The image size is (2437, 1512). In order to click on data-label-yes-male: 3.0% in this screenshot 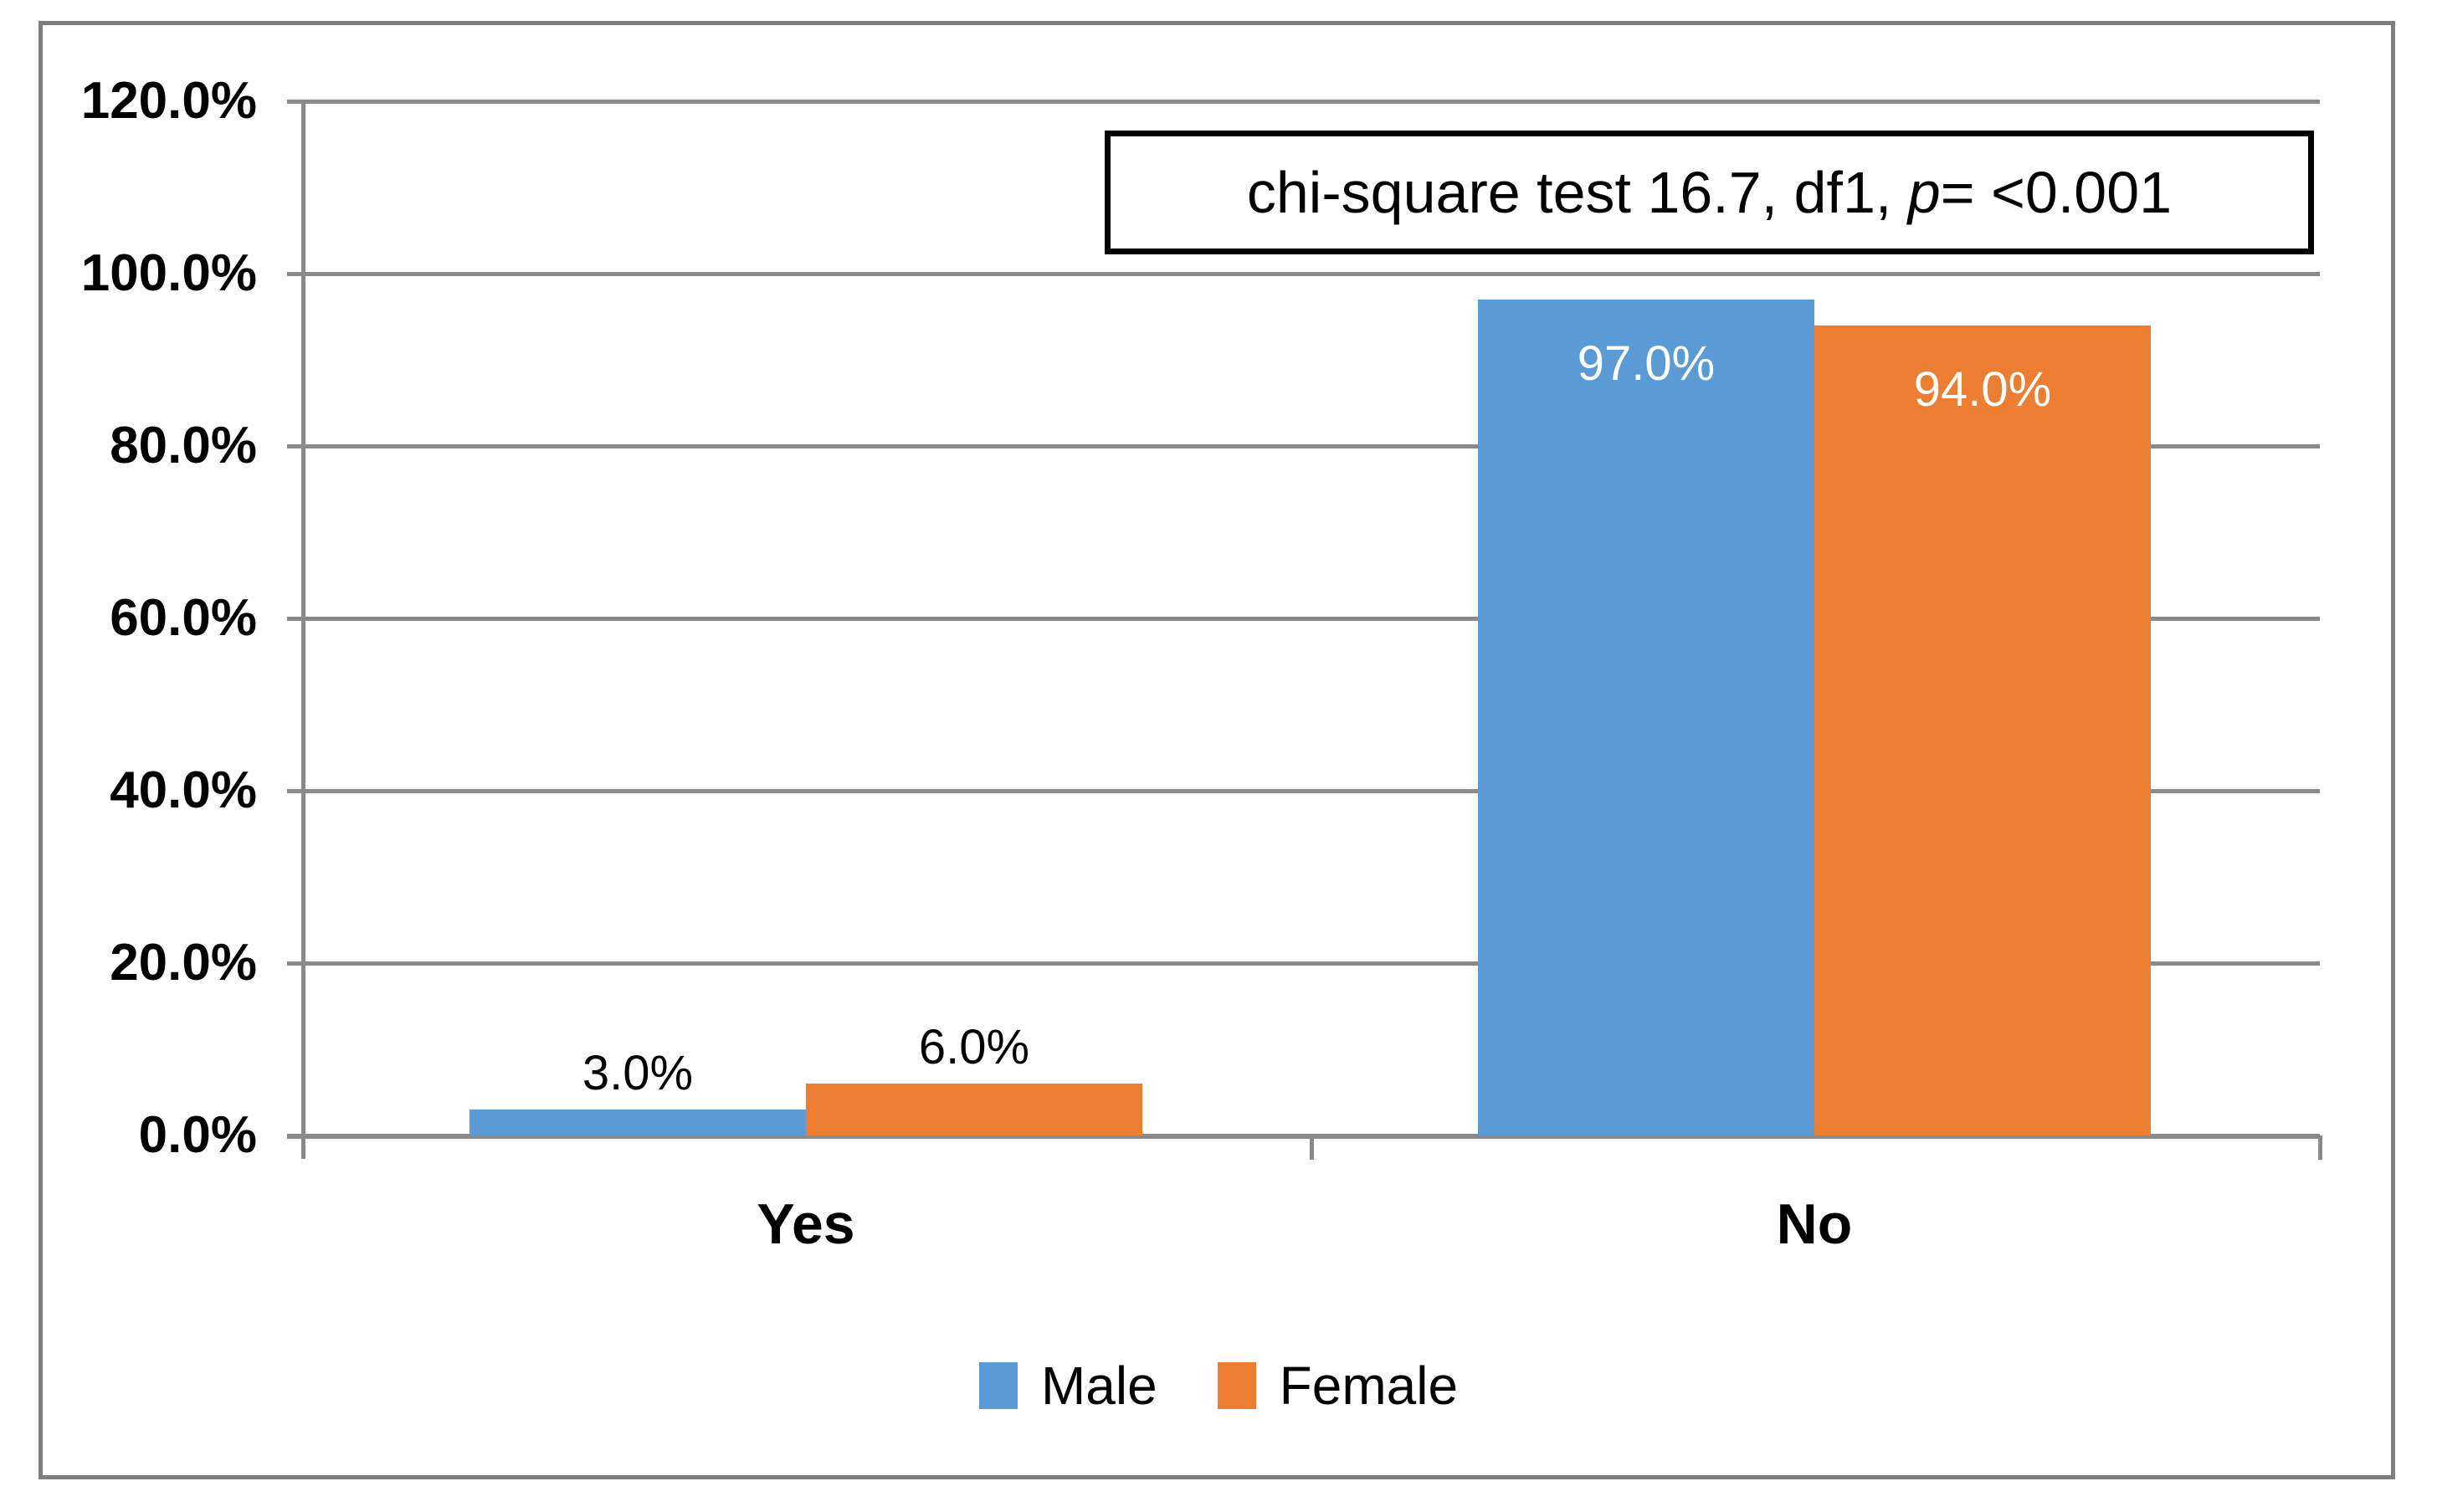, I will do `click(638, 1073)`.